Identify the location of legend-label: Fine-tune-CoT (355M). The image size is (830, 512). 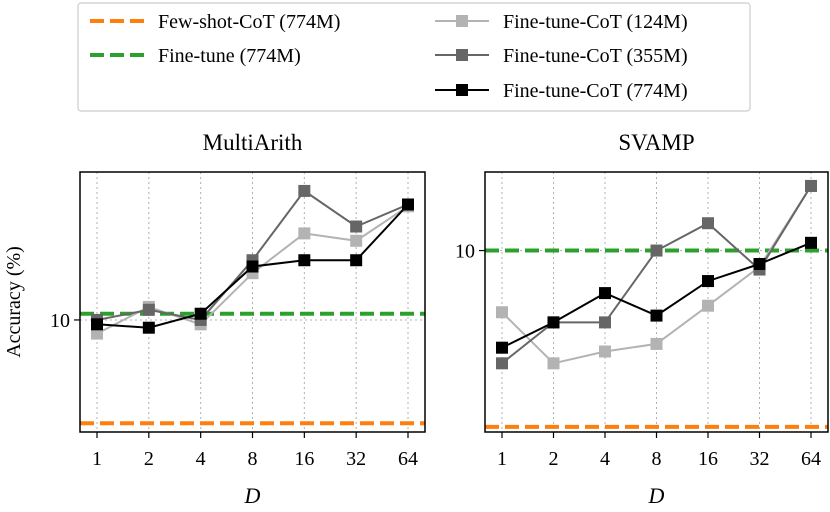
(595, 56).